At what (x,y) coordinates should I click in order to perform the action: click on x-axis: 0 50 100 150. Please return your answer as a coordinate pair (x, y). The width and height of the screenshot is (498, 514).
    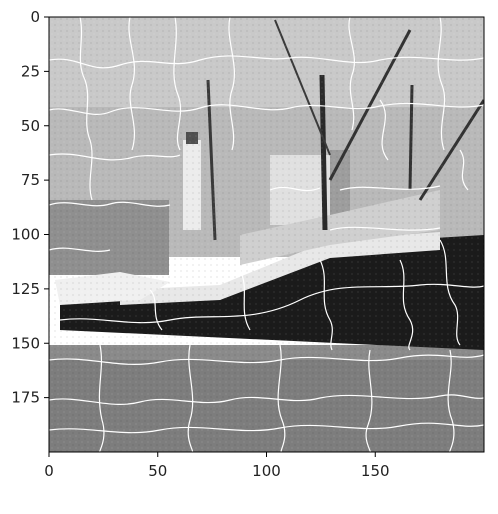
    Looking at the image, I should click on (217, 466).